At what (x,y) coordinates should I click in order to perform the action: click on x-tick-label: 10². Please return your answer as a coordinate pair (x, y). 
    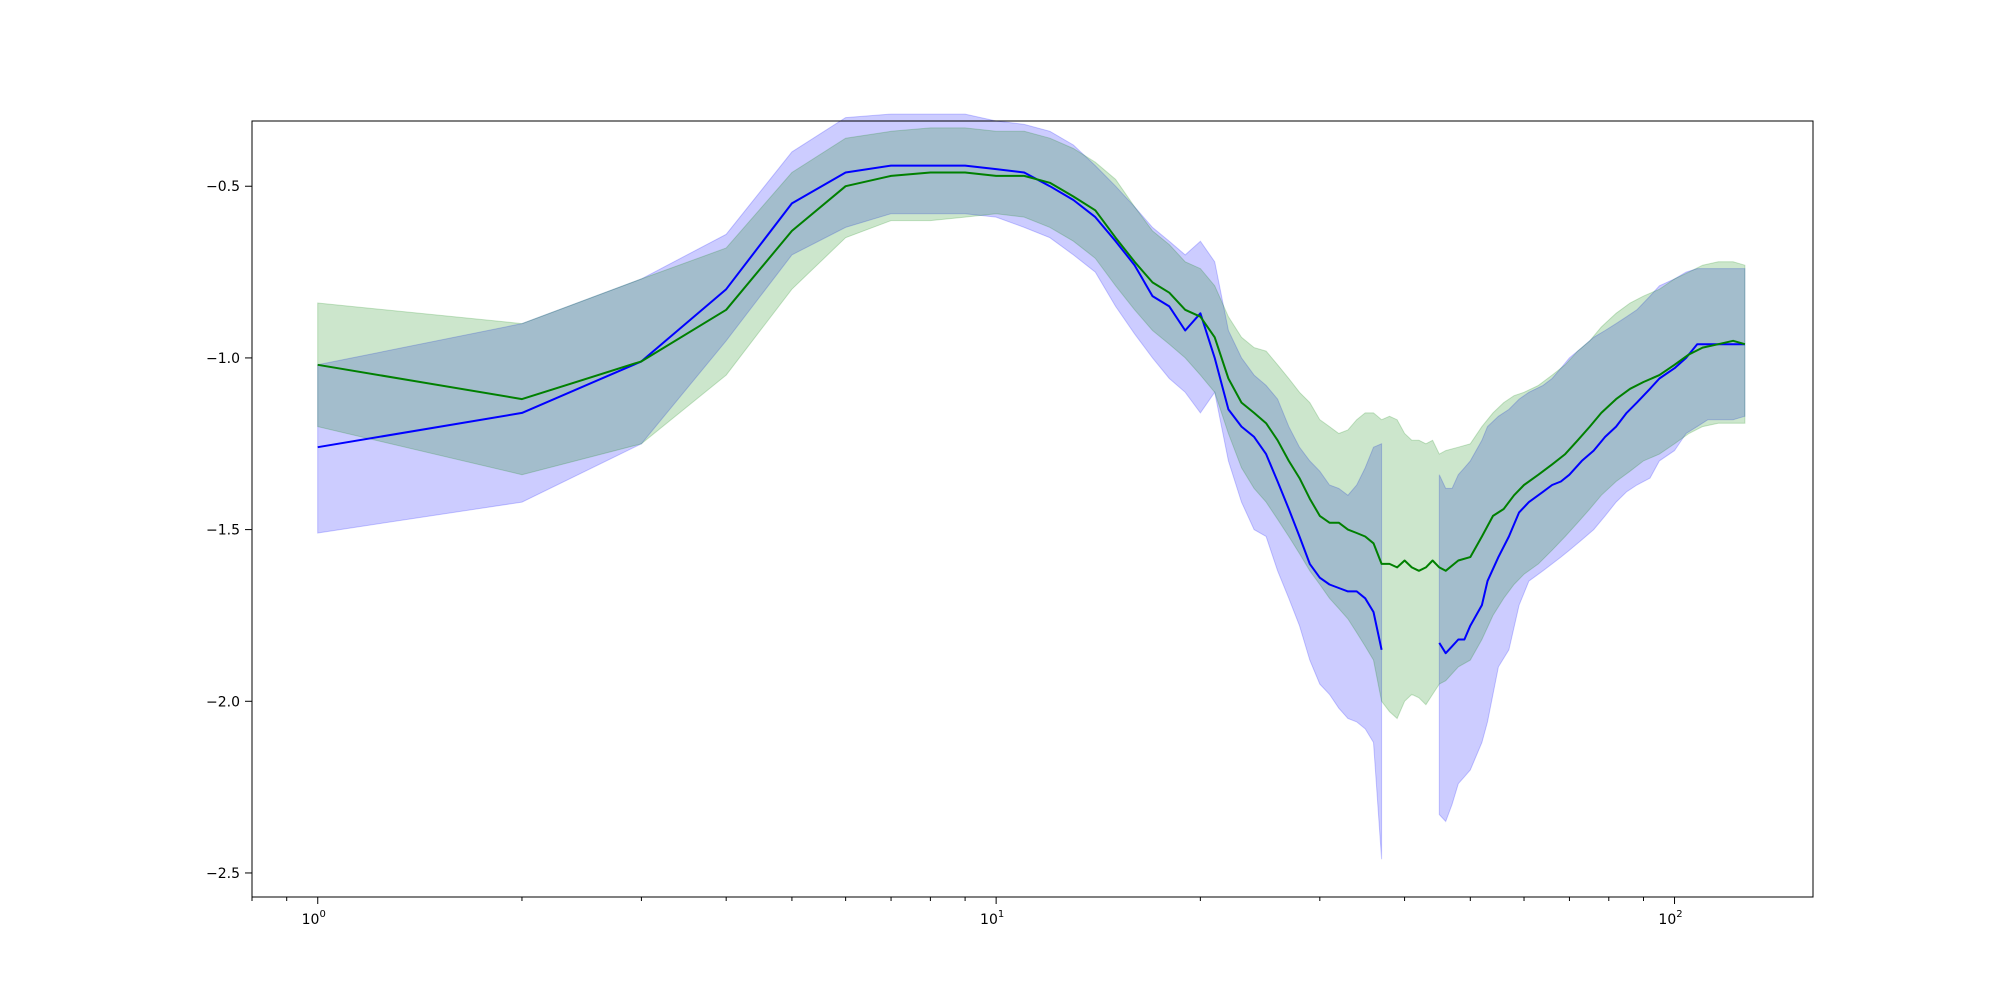
    Looking at the image, I should click on (1670, 918).